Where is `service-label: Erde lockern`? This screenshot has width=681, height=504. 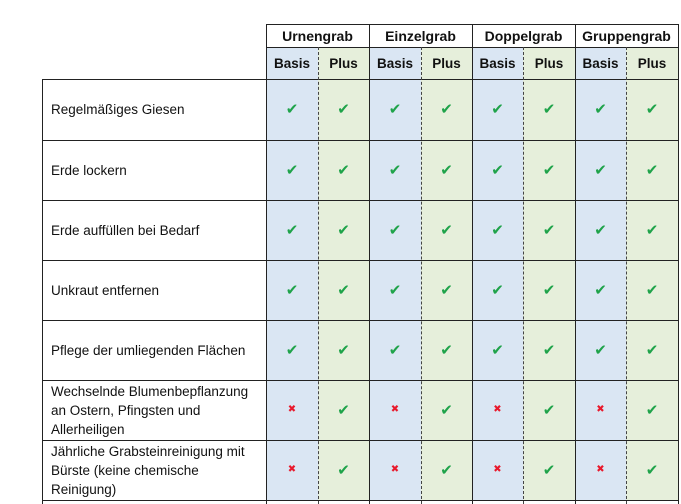 service-label: Erde lockern is located at coordinates (89, 170).